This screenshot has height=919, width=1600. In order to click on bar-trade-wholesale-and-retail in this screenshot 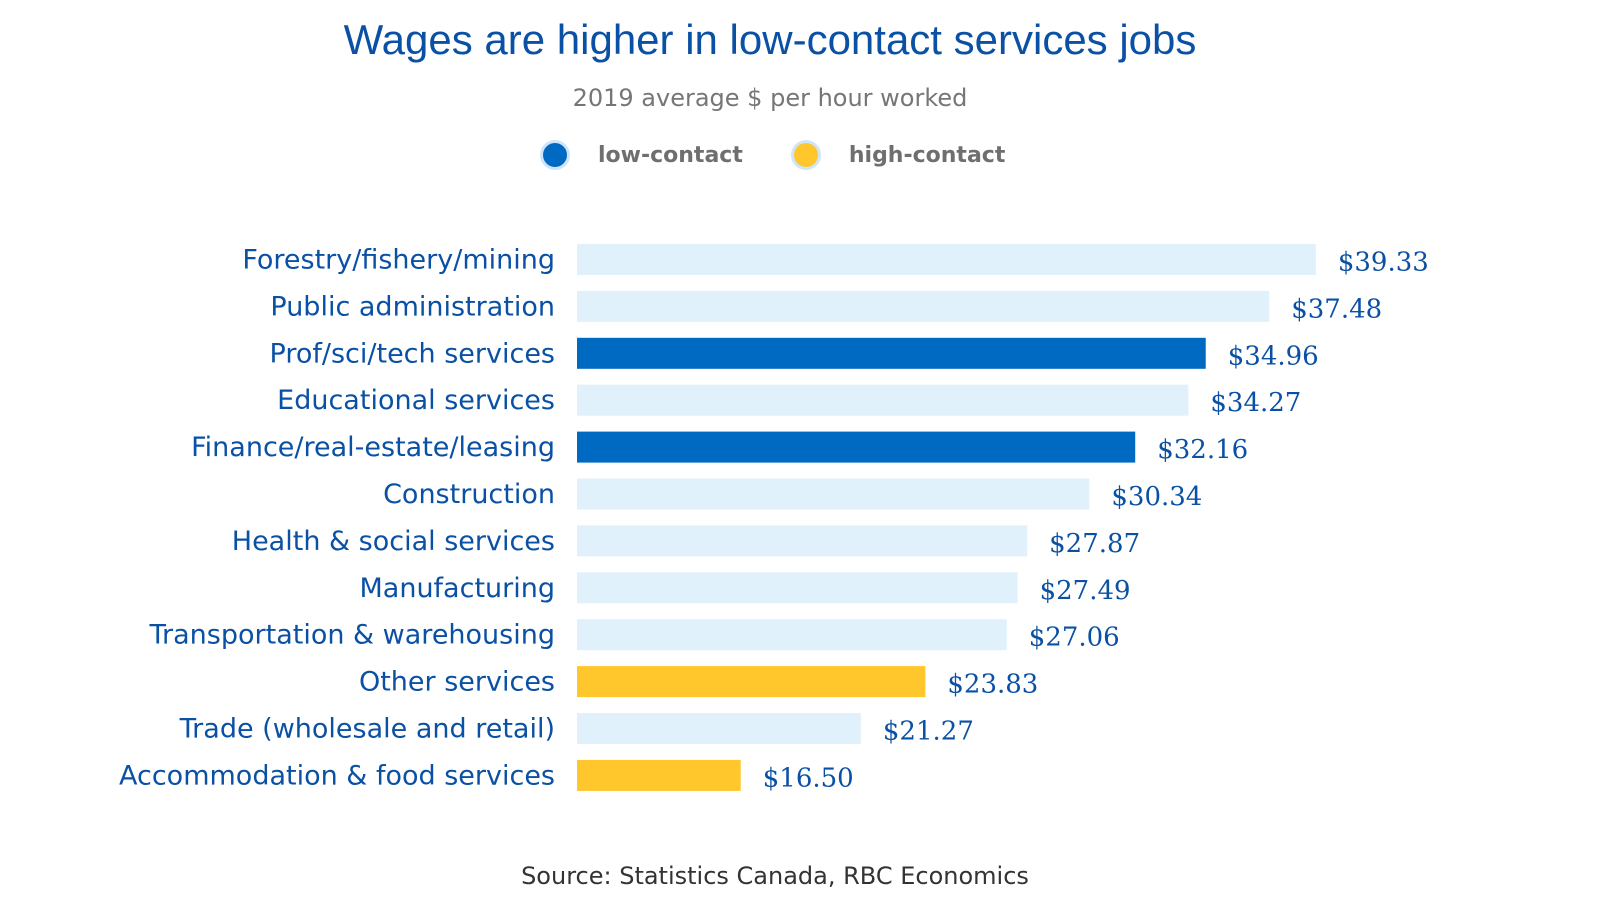, I will do `click(719, 728)`.